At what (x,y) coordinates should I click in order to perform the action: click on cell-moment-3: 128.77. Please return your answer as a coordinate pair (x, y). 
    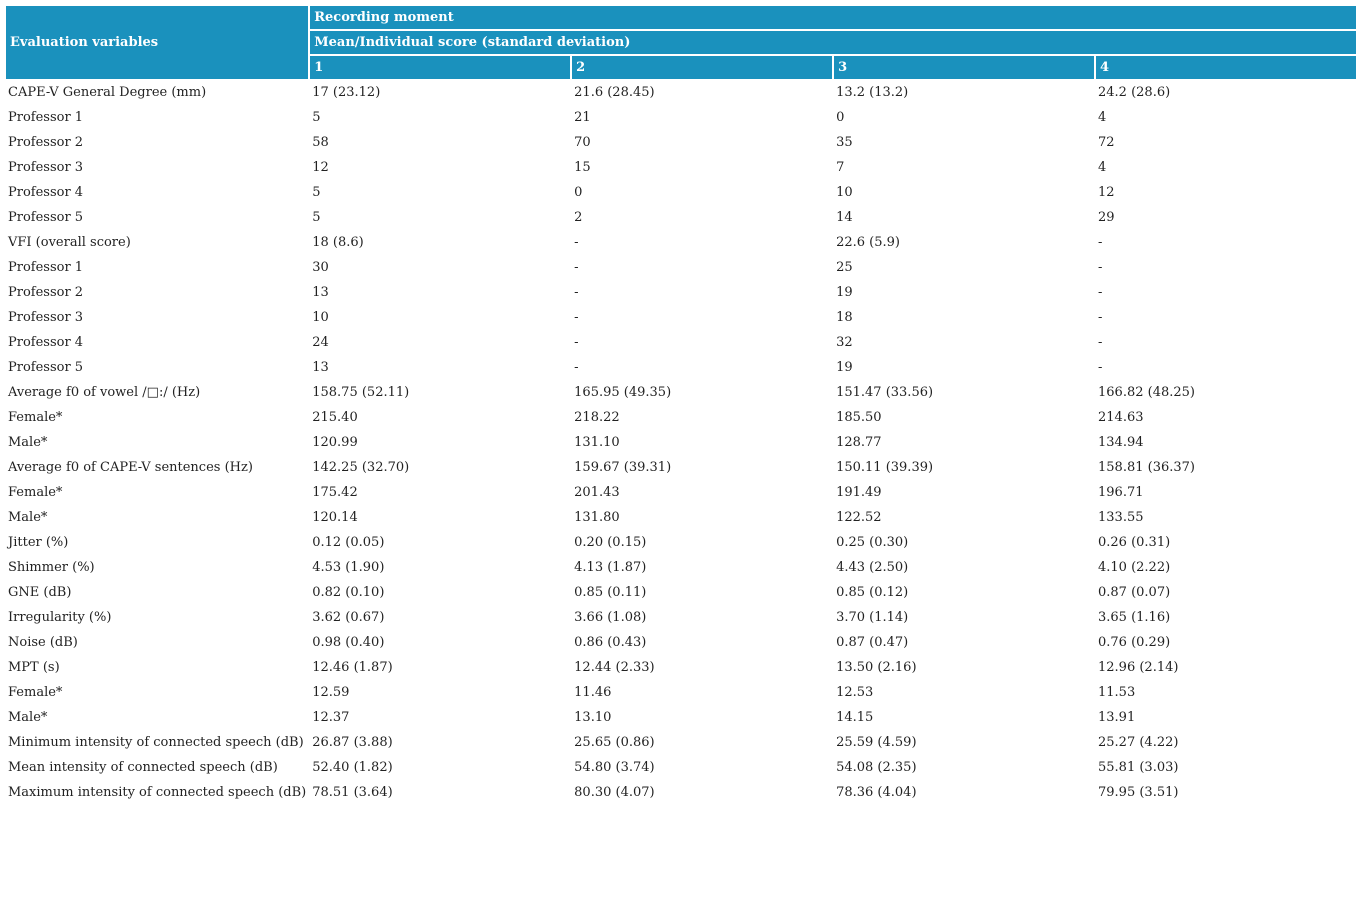
    Looking at the image, I should click on (859, 442).